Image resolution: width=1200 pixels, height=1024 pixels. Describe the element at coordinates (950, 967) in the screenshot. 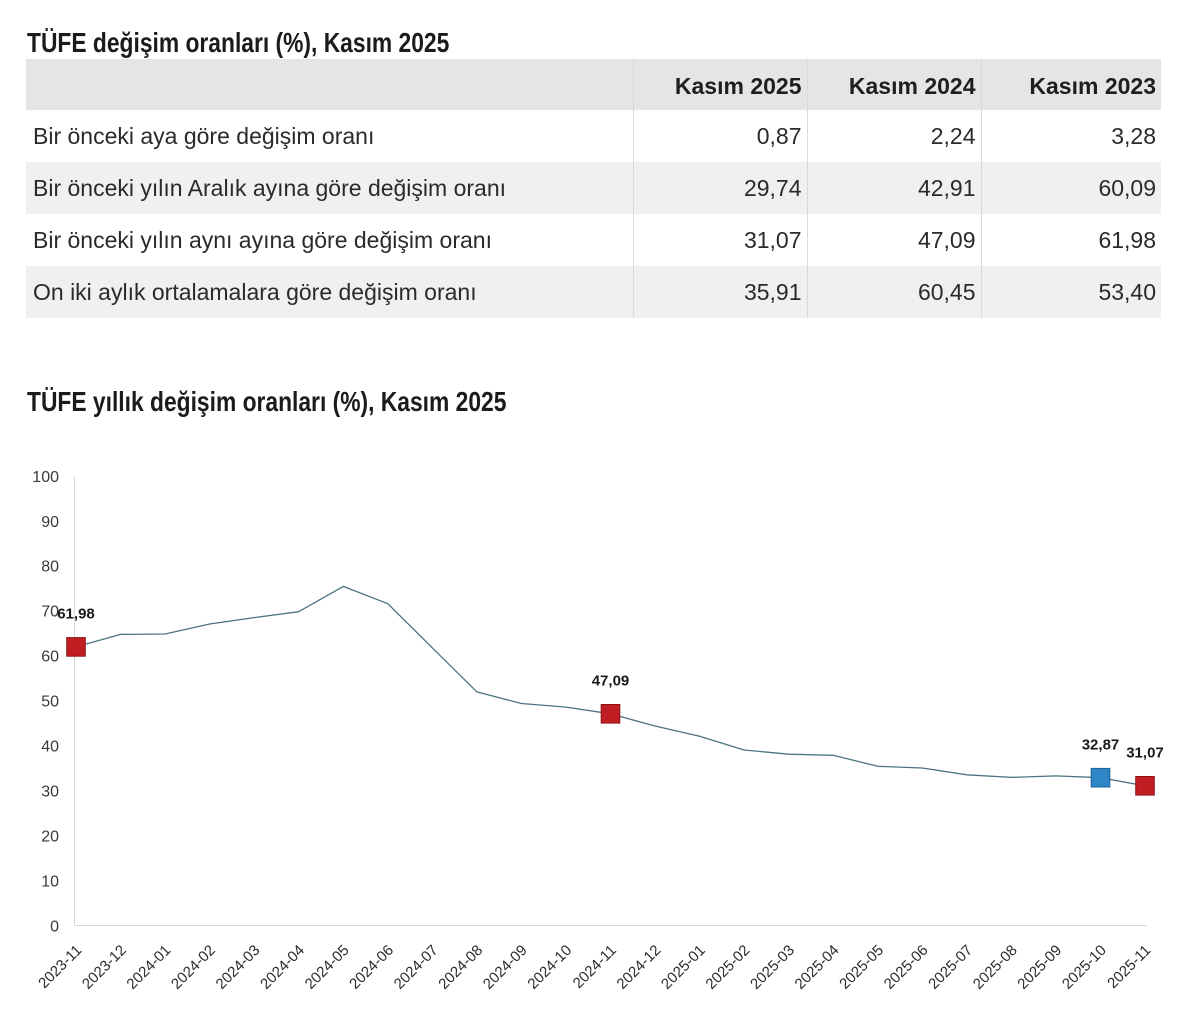

I see `svg-text: 2025-07` at that location.